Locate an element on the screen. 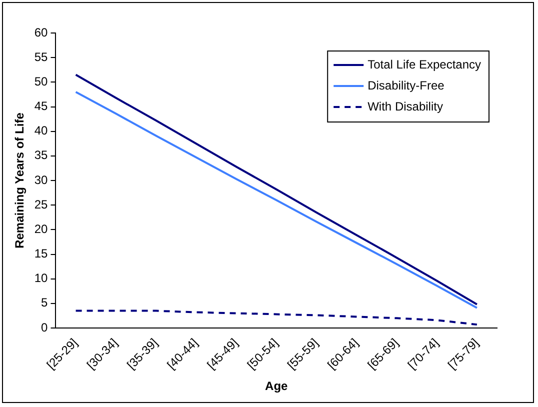  legend-label: Disability-Free is located at coordinates (406, 85).